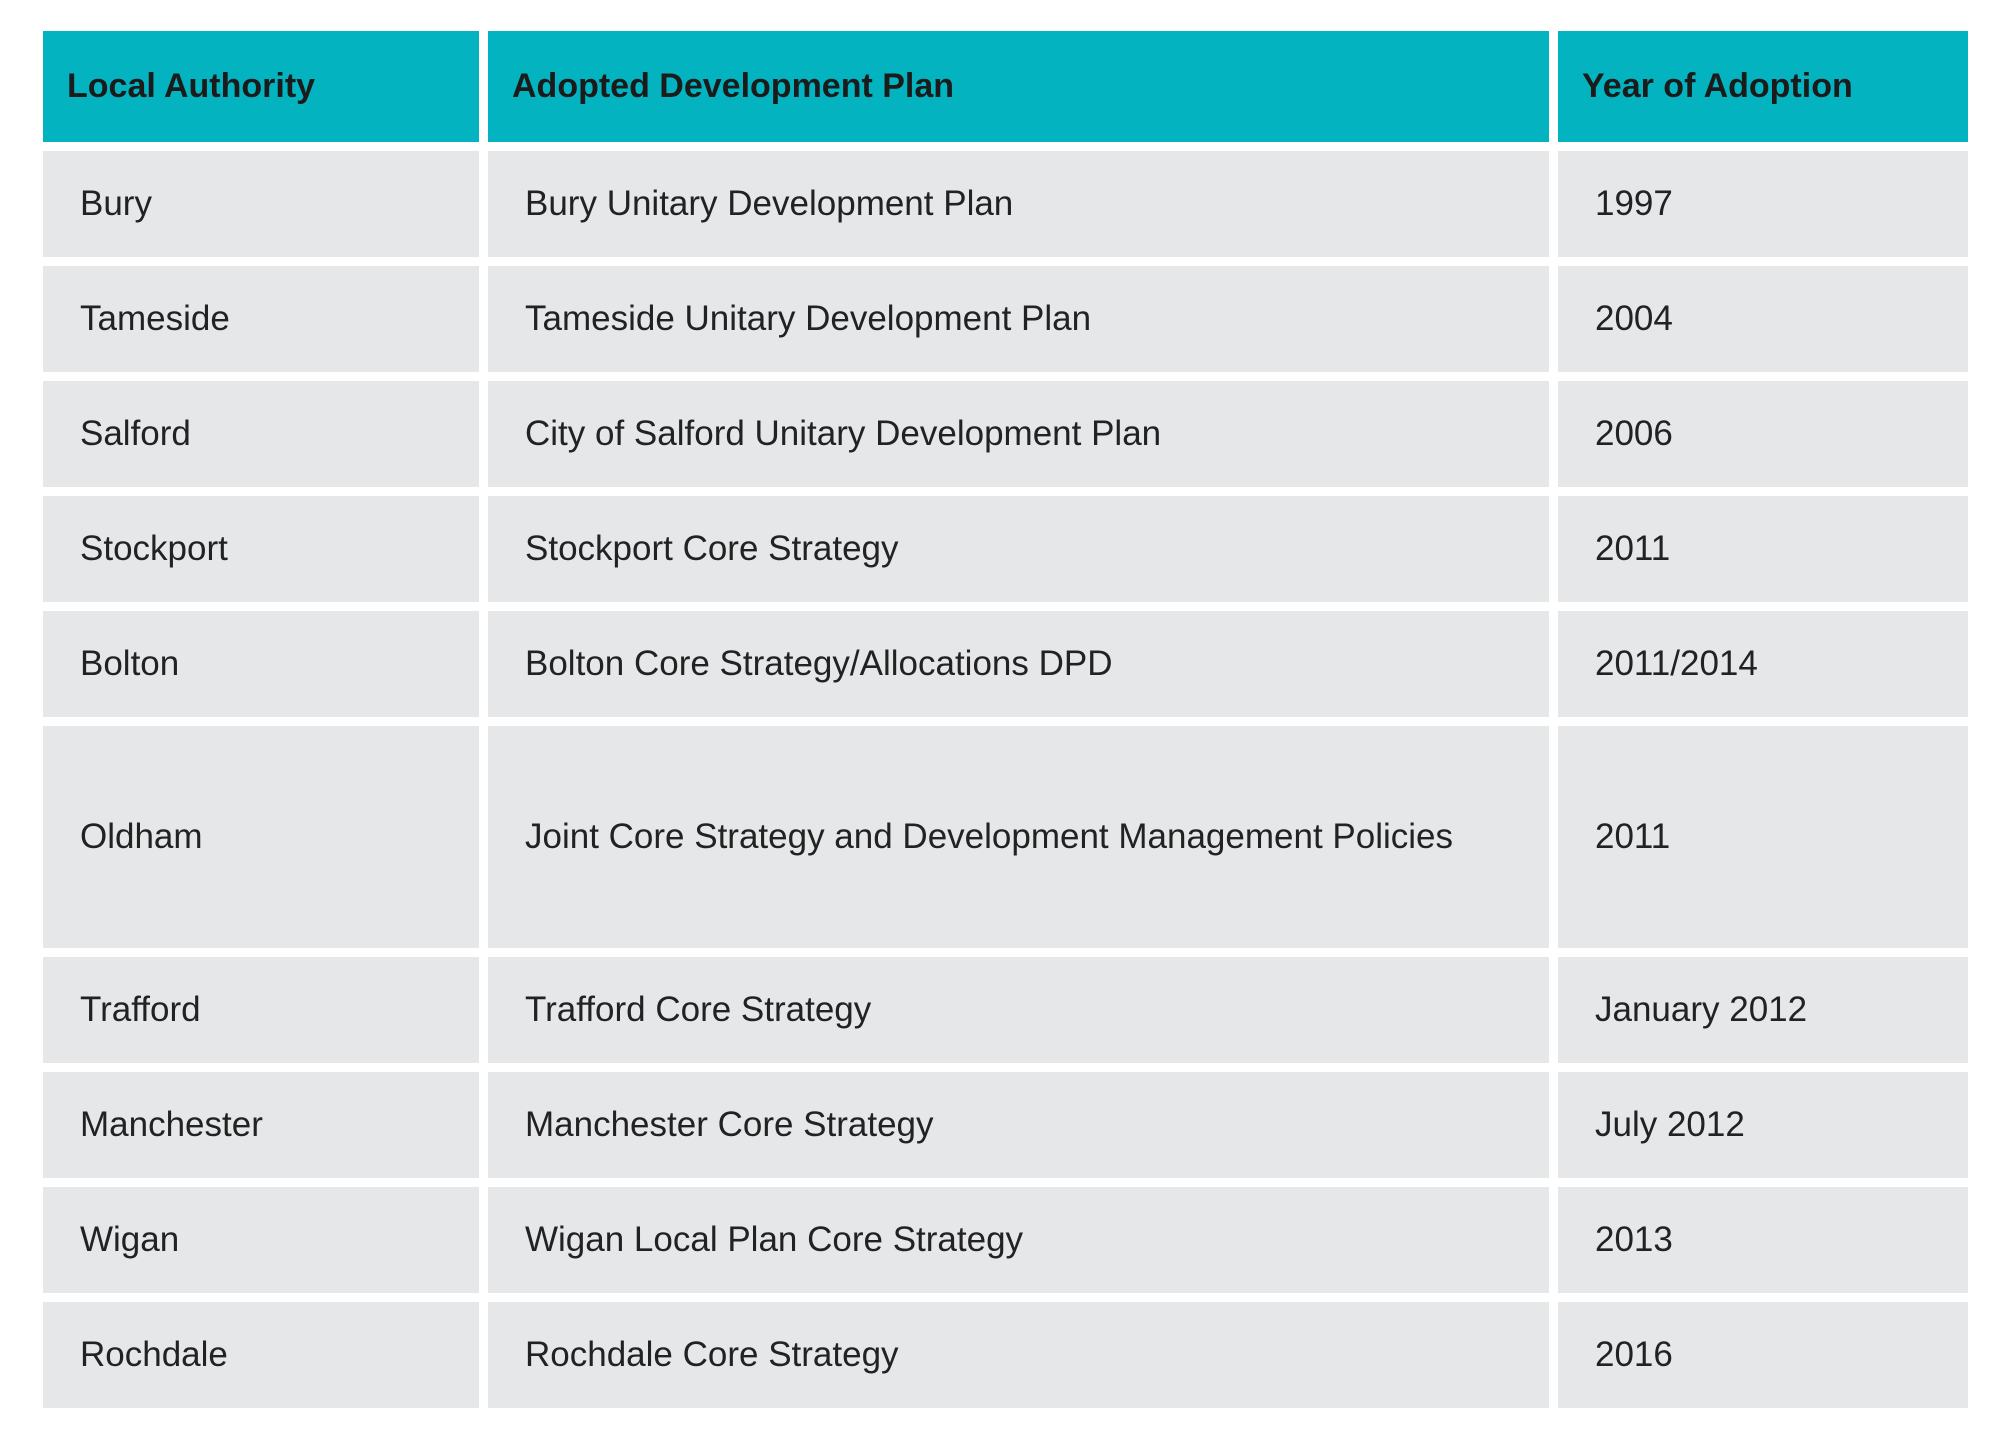 Image resolution: width=2000 pixels, height=1433 pixels. What do you see at coordinates (1018, 204) in the screenshot?
I see `cell-adopted-plan: Bury Unitary Development Plan` at bounding box center [1018, 204].